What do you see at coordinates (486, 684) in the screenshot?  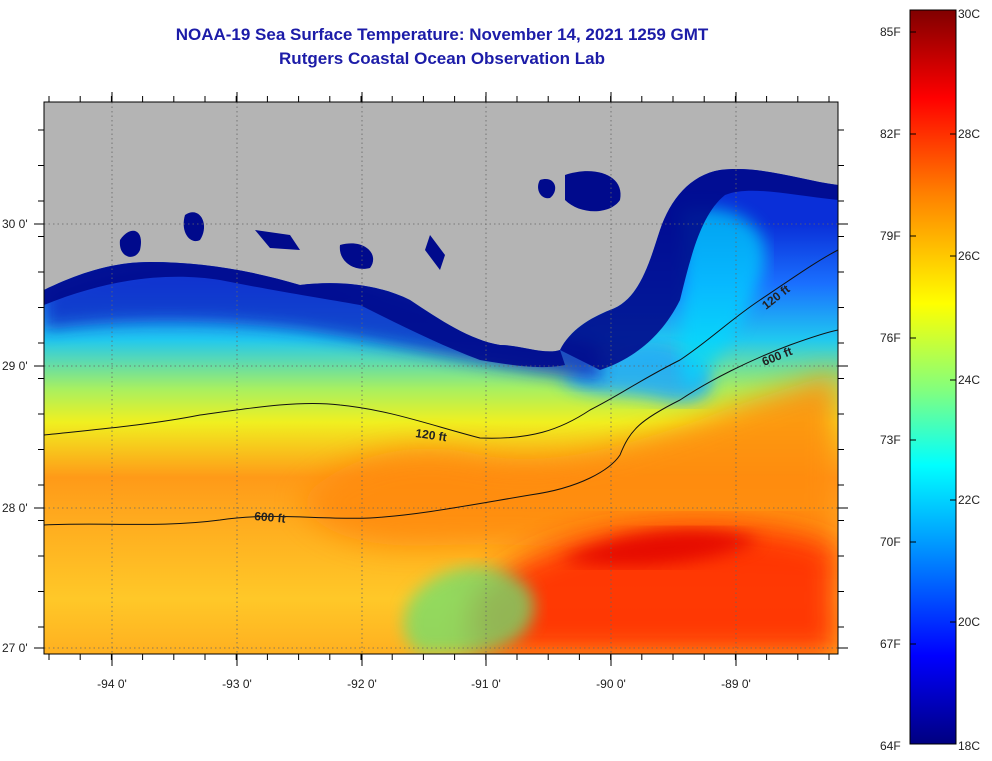 I see `lon-tick-label: -91 0'` at bounding box center [486, 684].